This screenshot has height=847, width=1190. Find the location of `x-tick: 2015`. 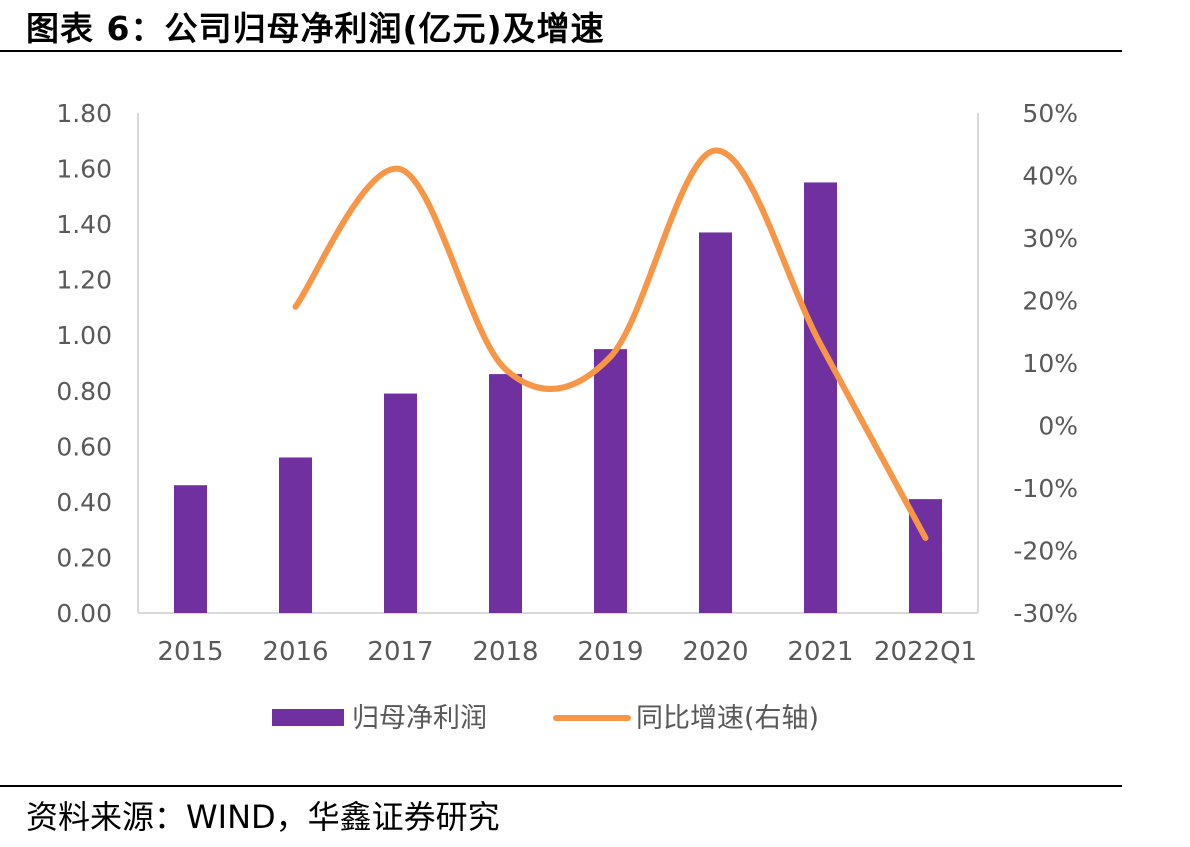

x-tick: 2015 is located at coordinates (190, 652).